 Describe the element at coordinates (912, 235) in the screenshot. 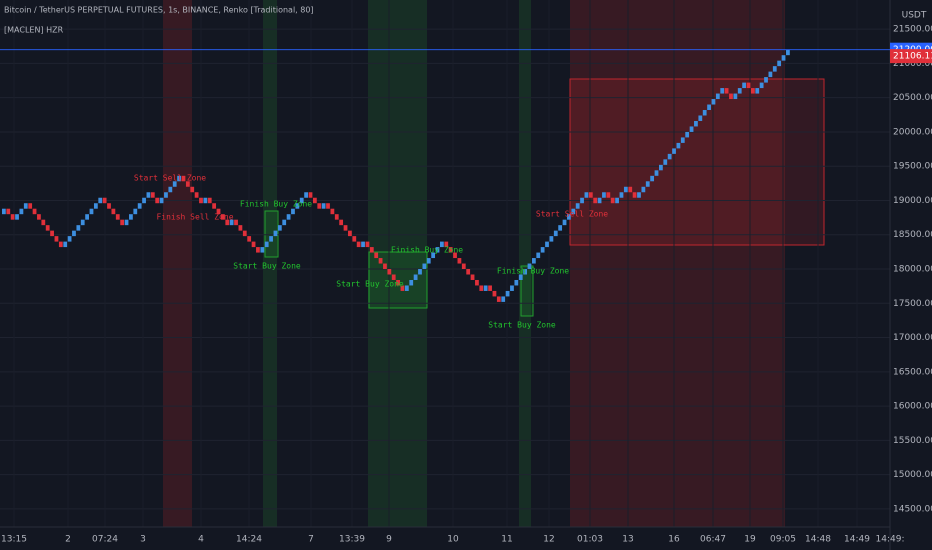

I see `y-tick-label: 18500.00` at that location.